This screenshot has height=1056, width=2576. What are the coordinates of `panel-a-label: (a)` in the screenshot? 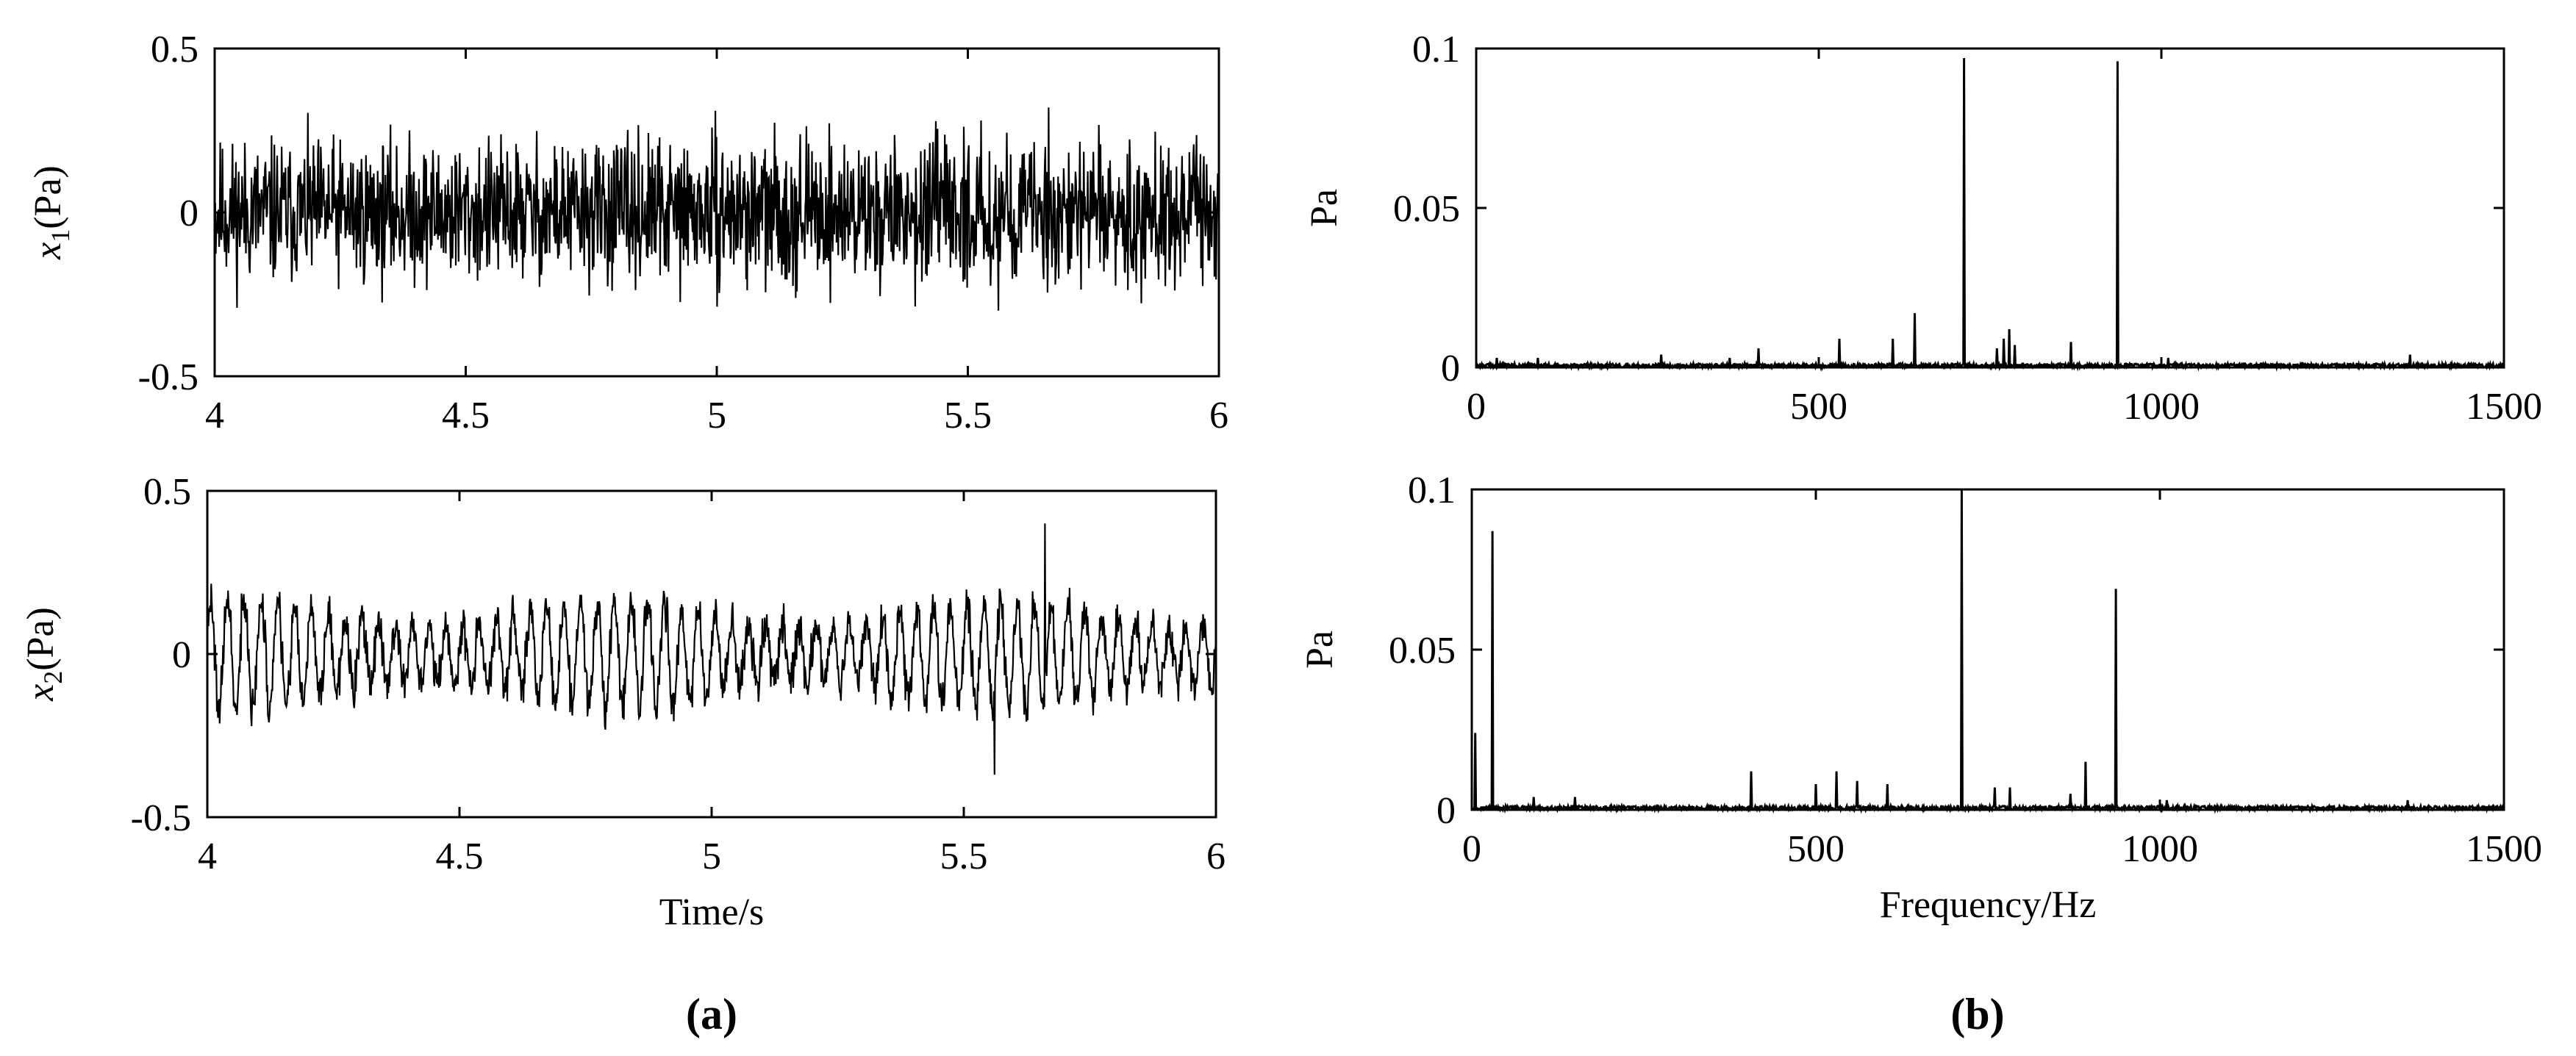 It's located at (711, 1014).